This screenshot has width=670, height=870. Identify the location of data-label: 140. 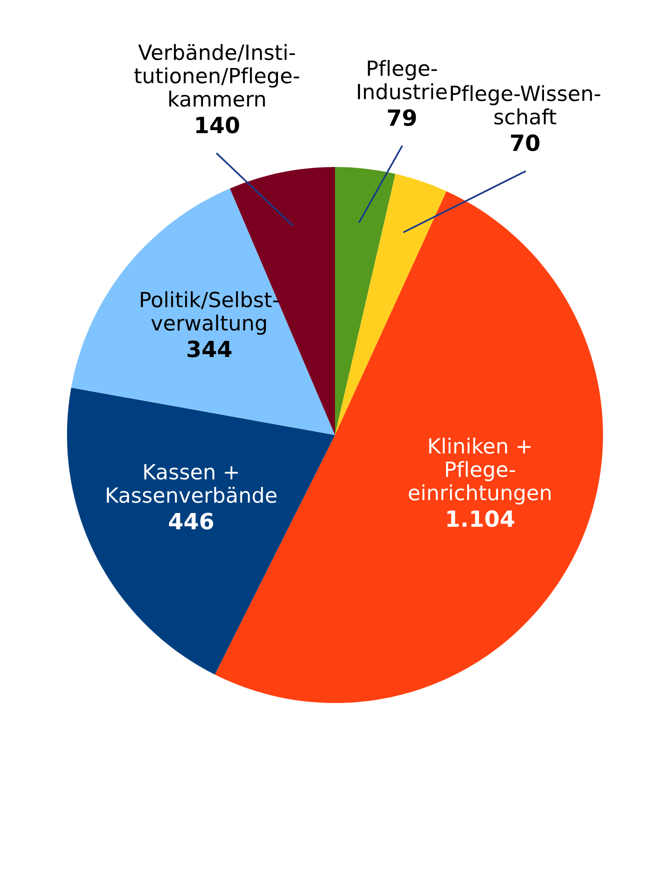
(218, 125).